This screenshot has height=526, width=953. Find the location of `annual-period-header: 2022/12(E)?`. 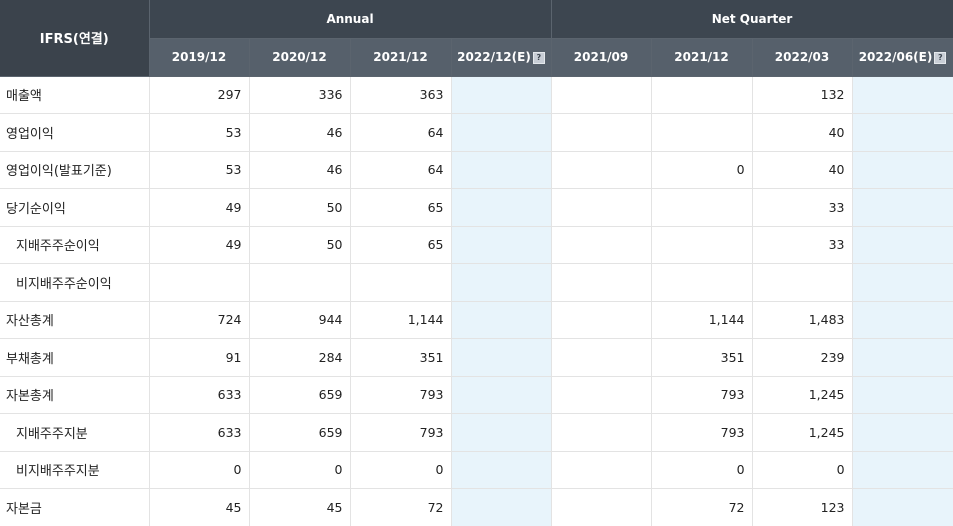

annual-period-header: 2022/12(E)? is located at coordinates (501, 57).